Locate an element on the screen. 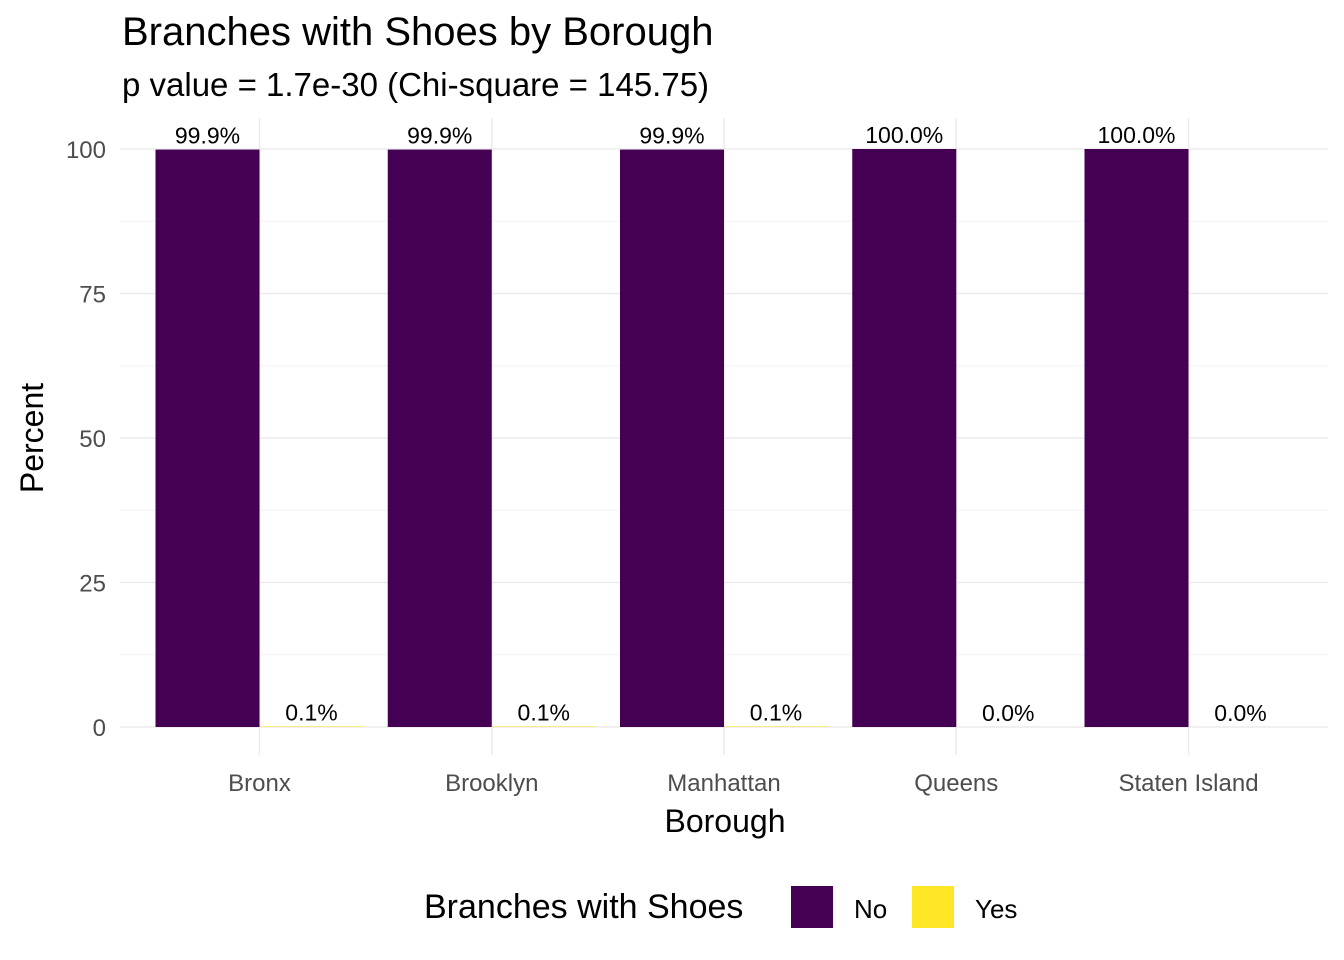 This screenshot has width=1344, height=960. bar-no-staten-island is located at coordinates (1136, 438).